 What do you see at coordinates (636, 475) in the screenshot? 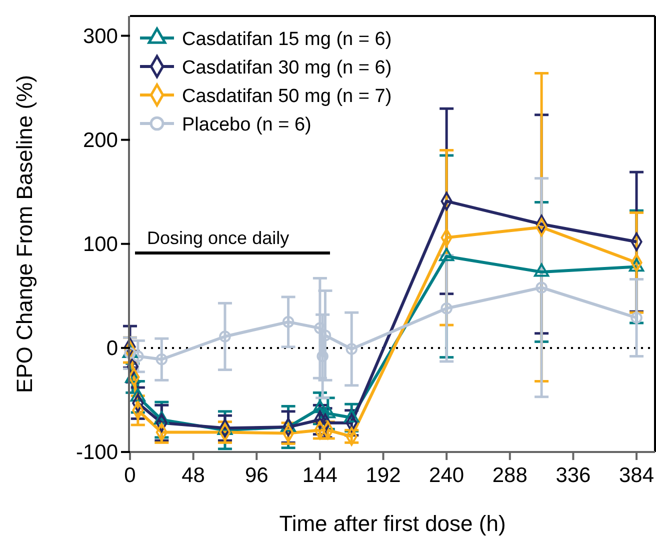
I see `x-tick-label: 384` at bounding box center [636, 475].